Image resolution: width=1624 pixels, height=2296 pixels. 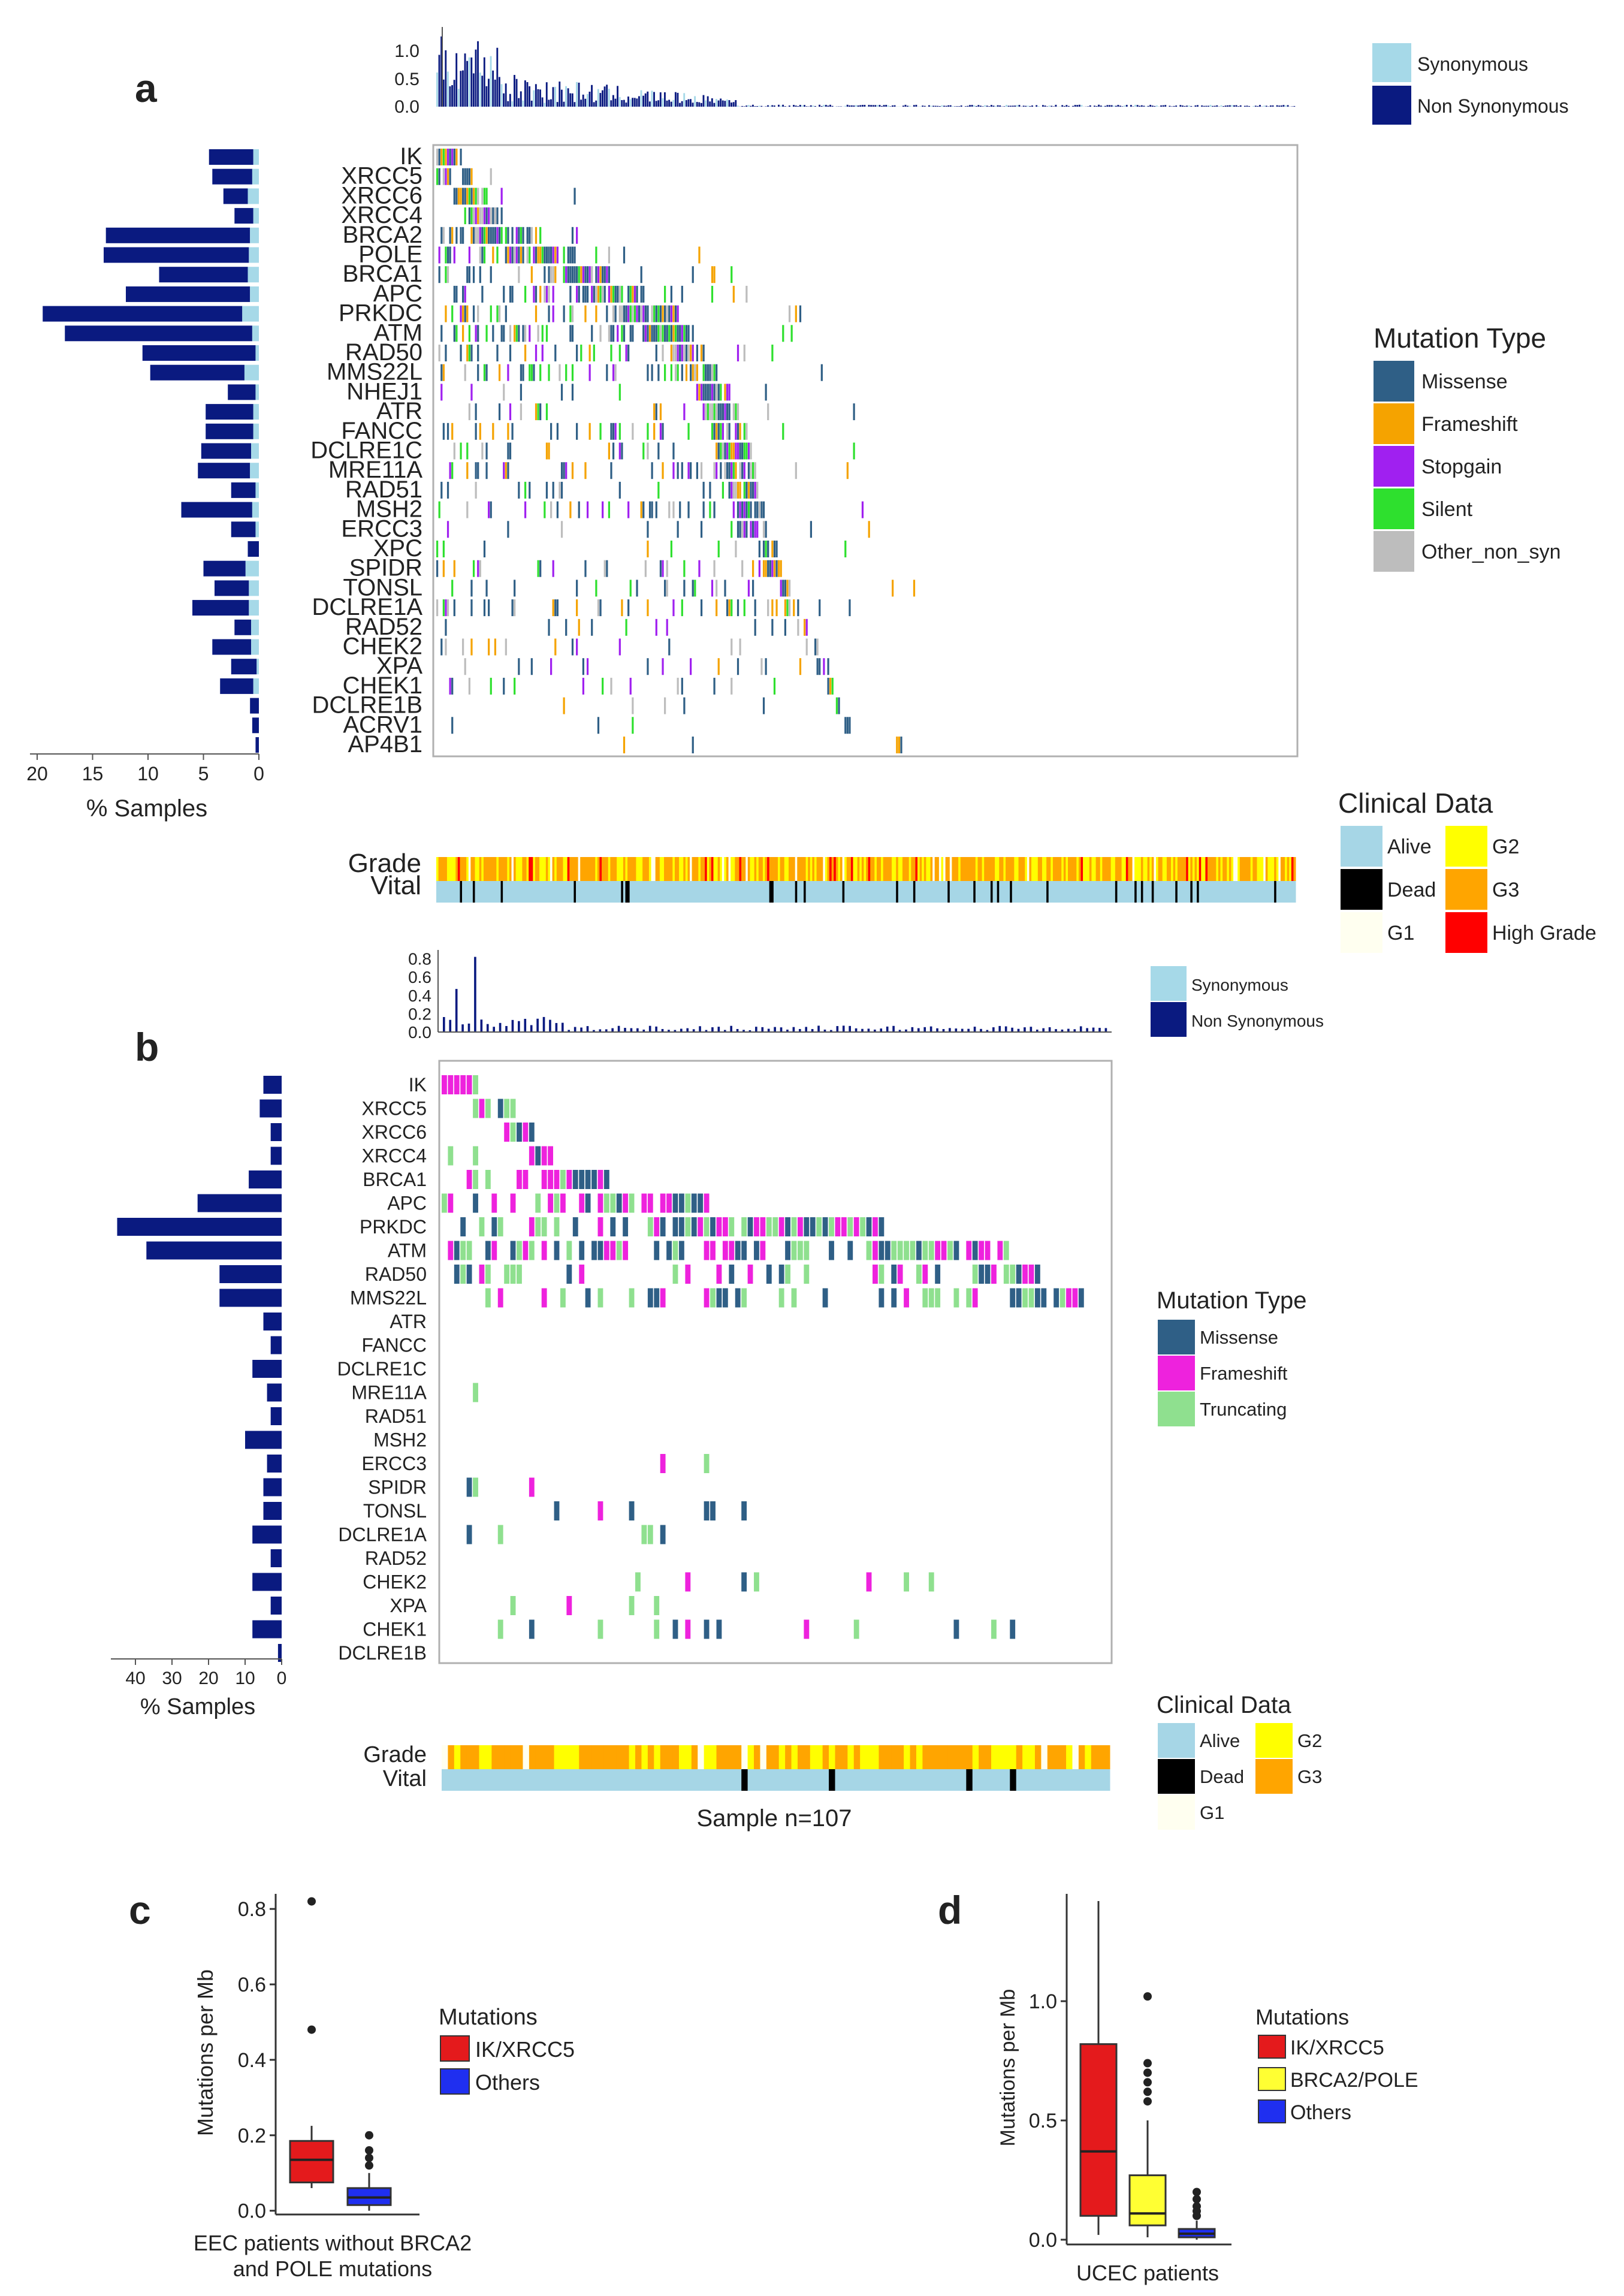 What do you see at coordinates (1460, 338) in the screenshot?
I see `legend-title: Mutation Type` at bounding box center [1460, 338].